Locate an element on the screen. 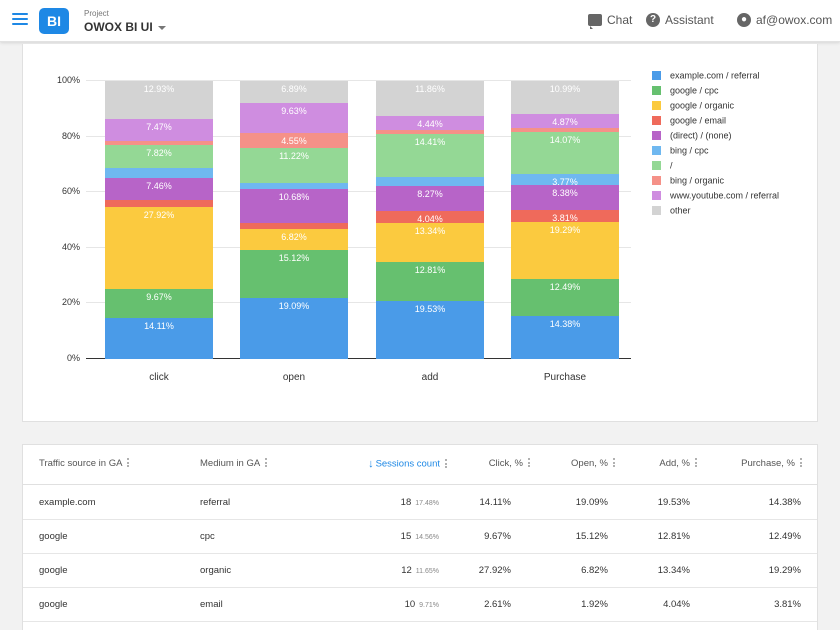 Image resolution: width=840 pixels, height=630 pixels. sessions-share: 9.71% is located at coordinates (429, 605).